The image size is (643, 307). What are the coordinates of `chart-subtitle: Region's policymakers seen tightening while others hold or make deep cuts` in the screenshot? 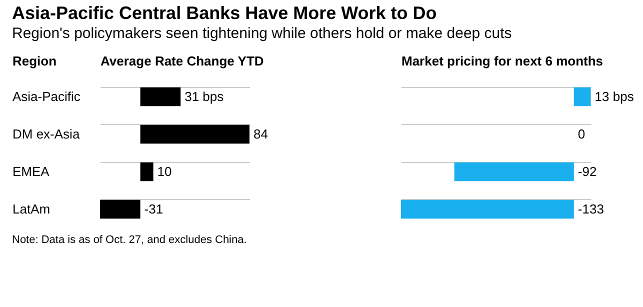 It's located at (262, 33).